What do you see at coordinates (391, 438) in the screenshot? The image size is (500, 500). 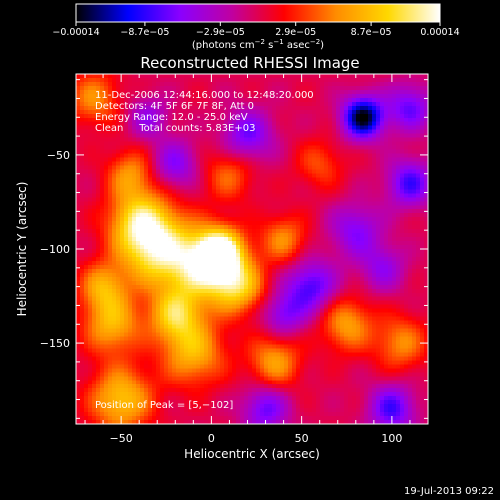 I see `x-tick-label: 100` at bounding box center [391, 438].